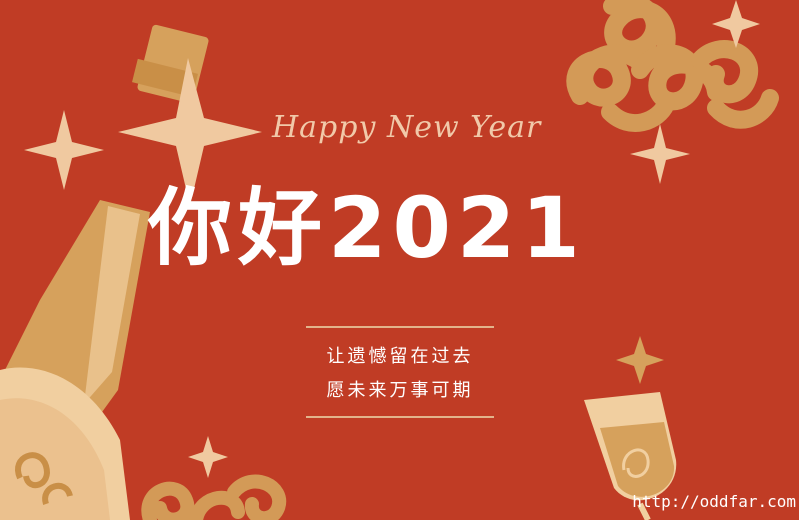 The image size is (799, 520). Describe the element at coordinates (214, 497) in the screenshot. I see `ribbon-curls-bottom-left` at that location.